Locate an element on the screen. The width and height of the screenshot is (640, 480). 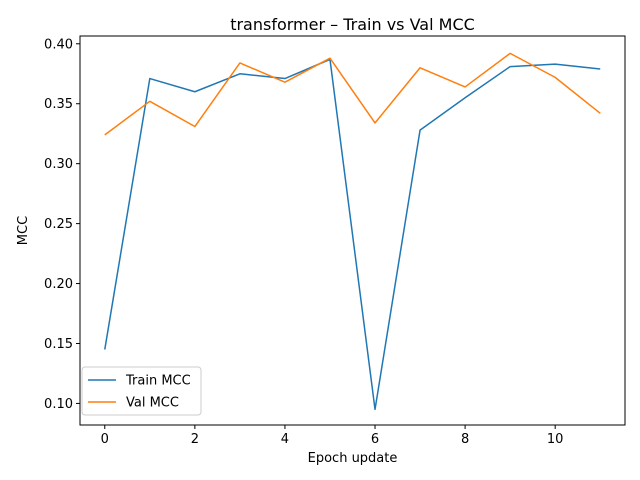
x-axis-label: Epoch update is located at coordinates (353, 458).